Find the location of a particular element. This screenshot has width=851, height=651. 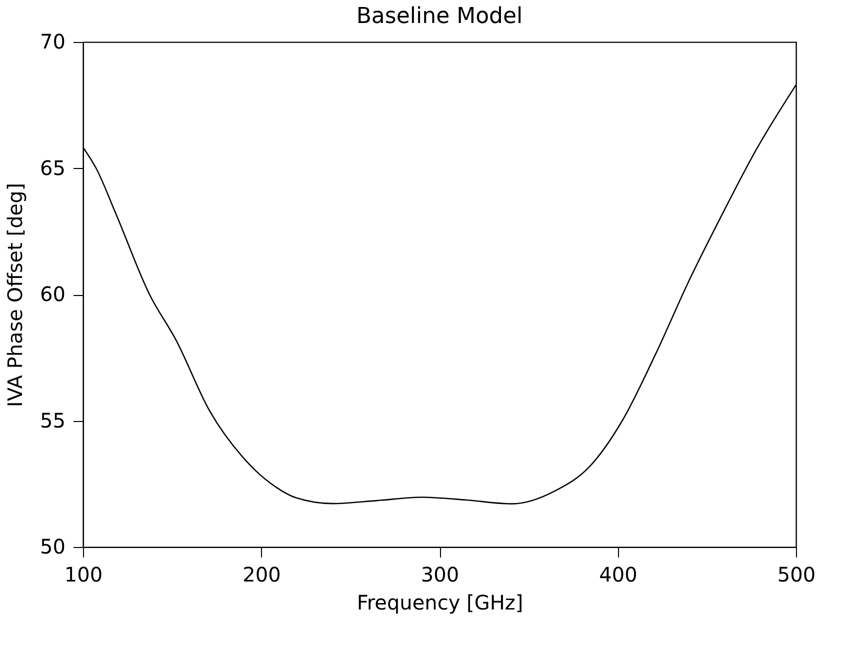

y-tick-label: 65 is located at coordinates (53, 168).